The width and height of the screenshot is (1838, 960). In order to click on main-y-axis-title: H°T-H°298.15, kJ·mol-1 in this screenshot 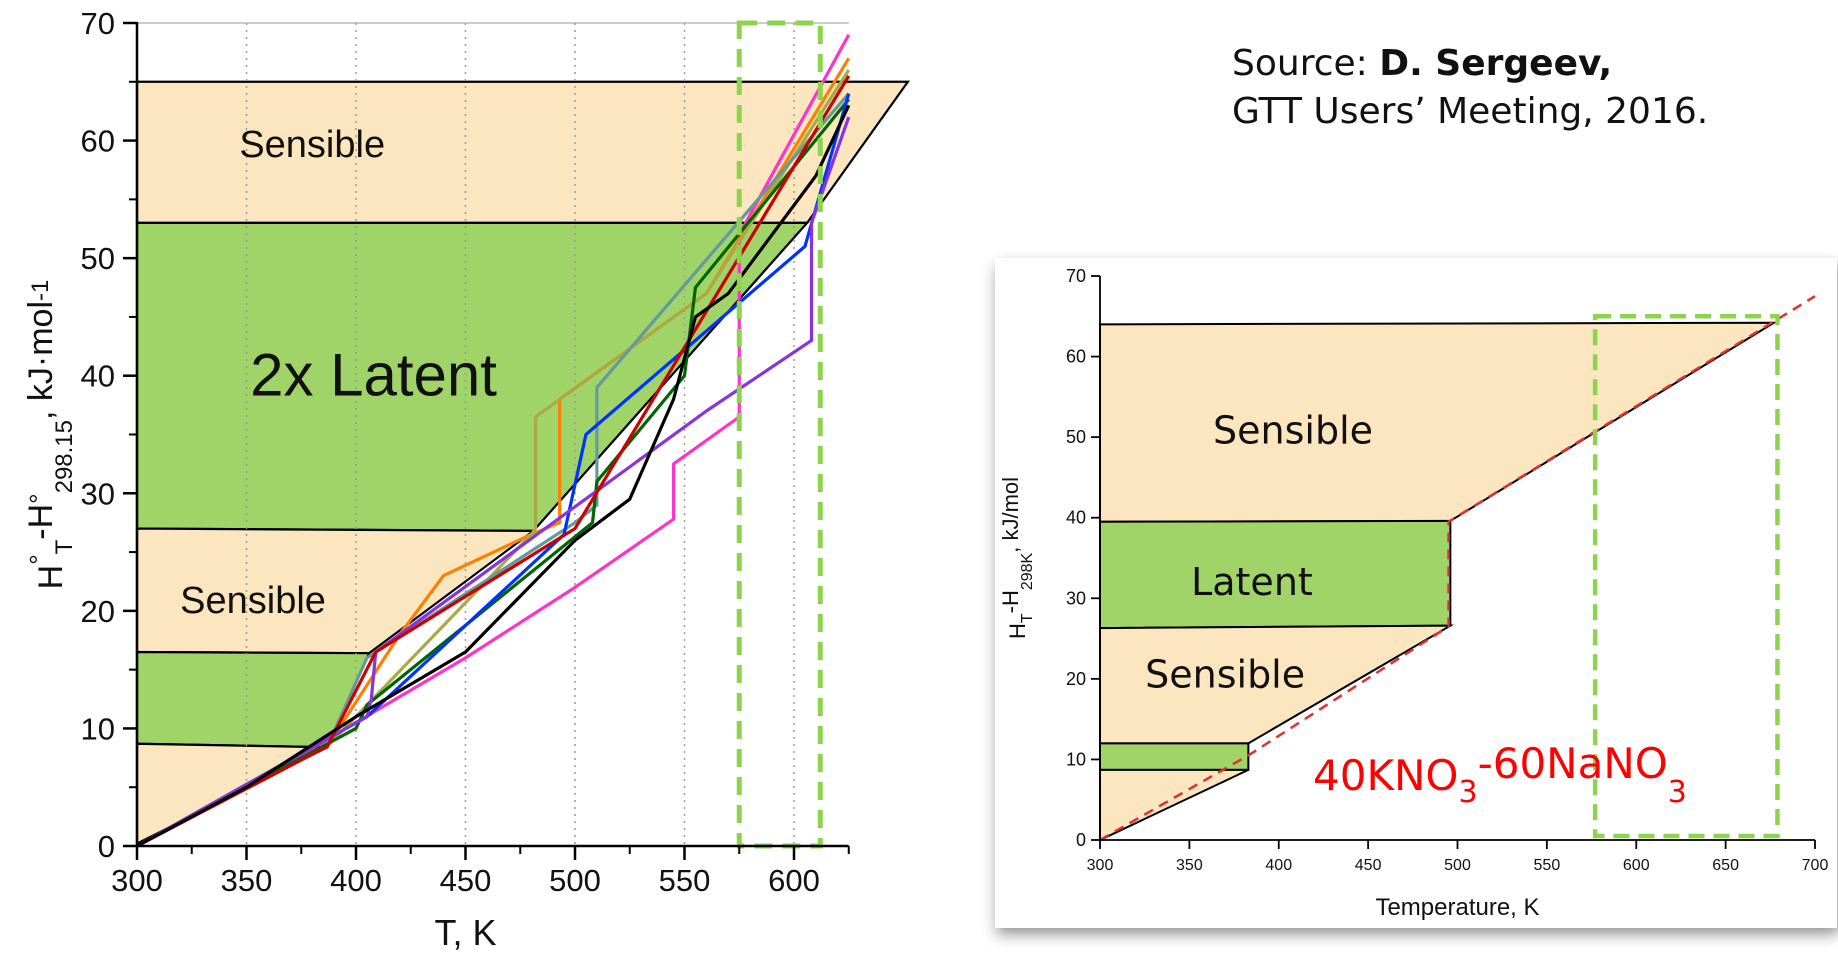, I will do `click(50, 435)`.